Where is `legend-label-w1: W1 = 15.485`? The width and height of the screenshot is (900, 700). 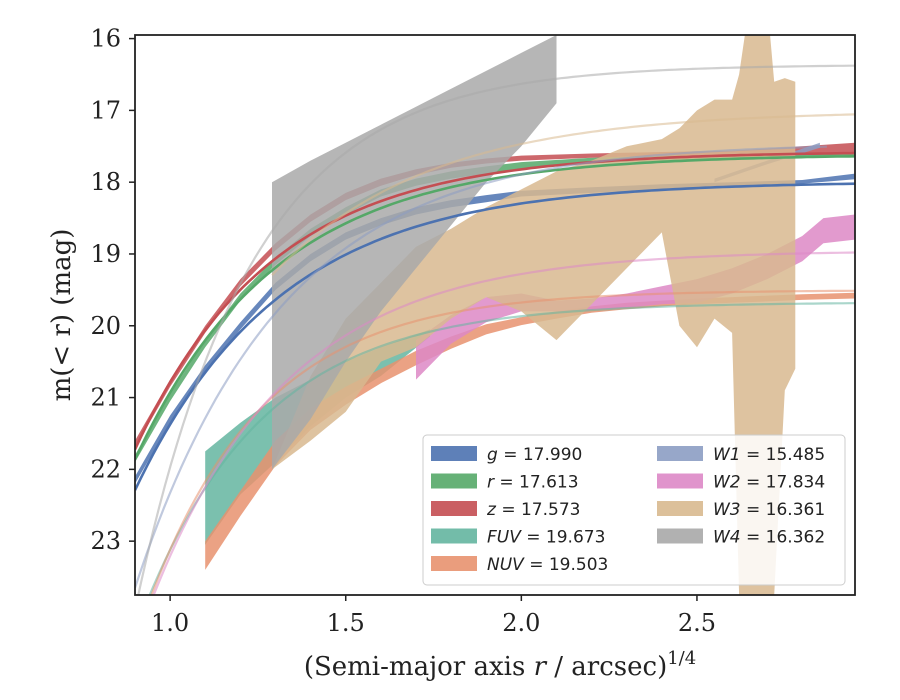
legend-label-w1: W1 = 15.485 is located at coordinates (769, 455).